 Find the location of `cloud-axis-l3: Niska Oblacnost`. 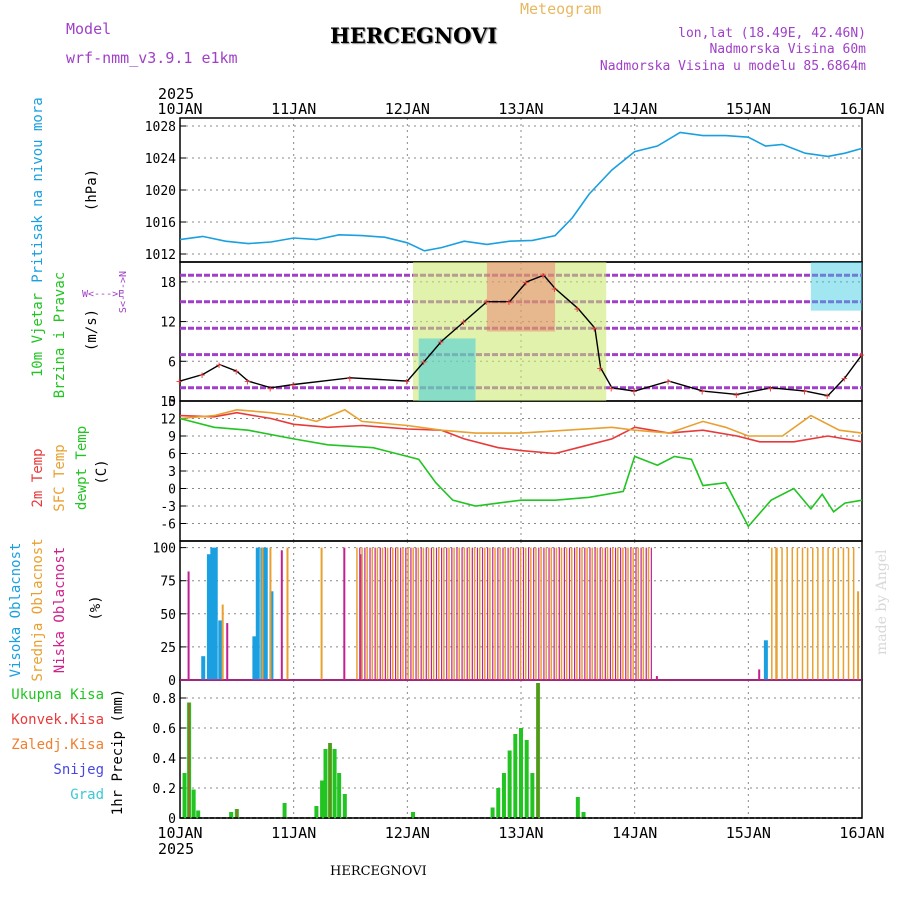

cloud-axis-l3: Niska Oblacnost is located at coordinates (60, 610).